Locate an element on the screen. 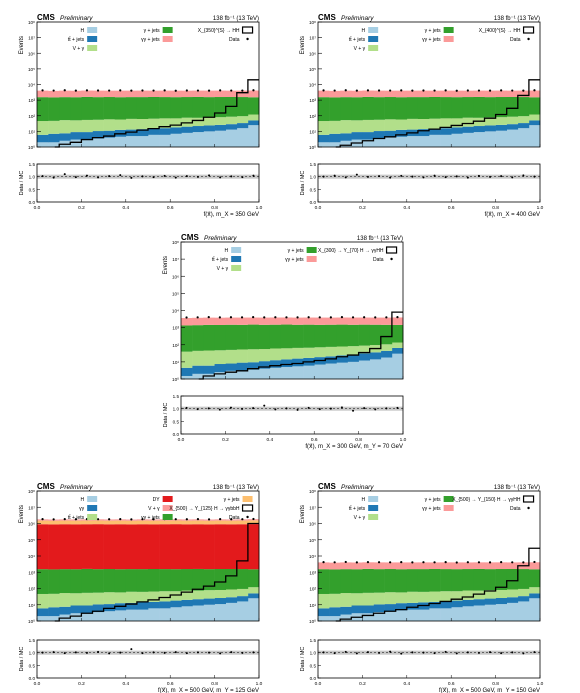 Image resolution: width=580 pixels, height=693 pixels. ratio-tick-label: 0.0 is located at coordinates (313, 202).